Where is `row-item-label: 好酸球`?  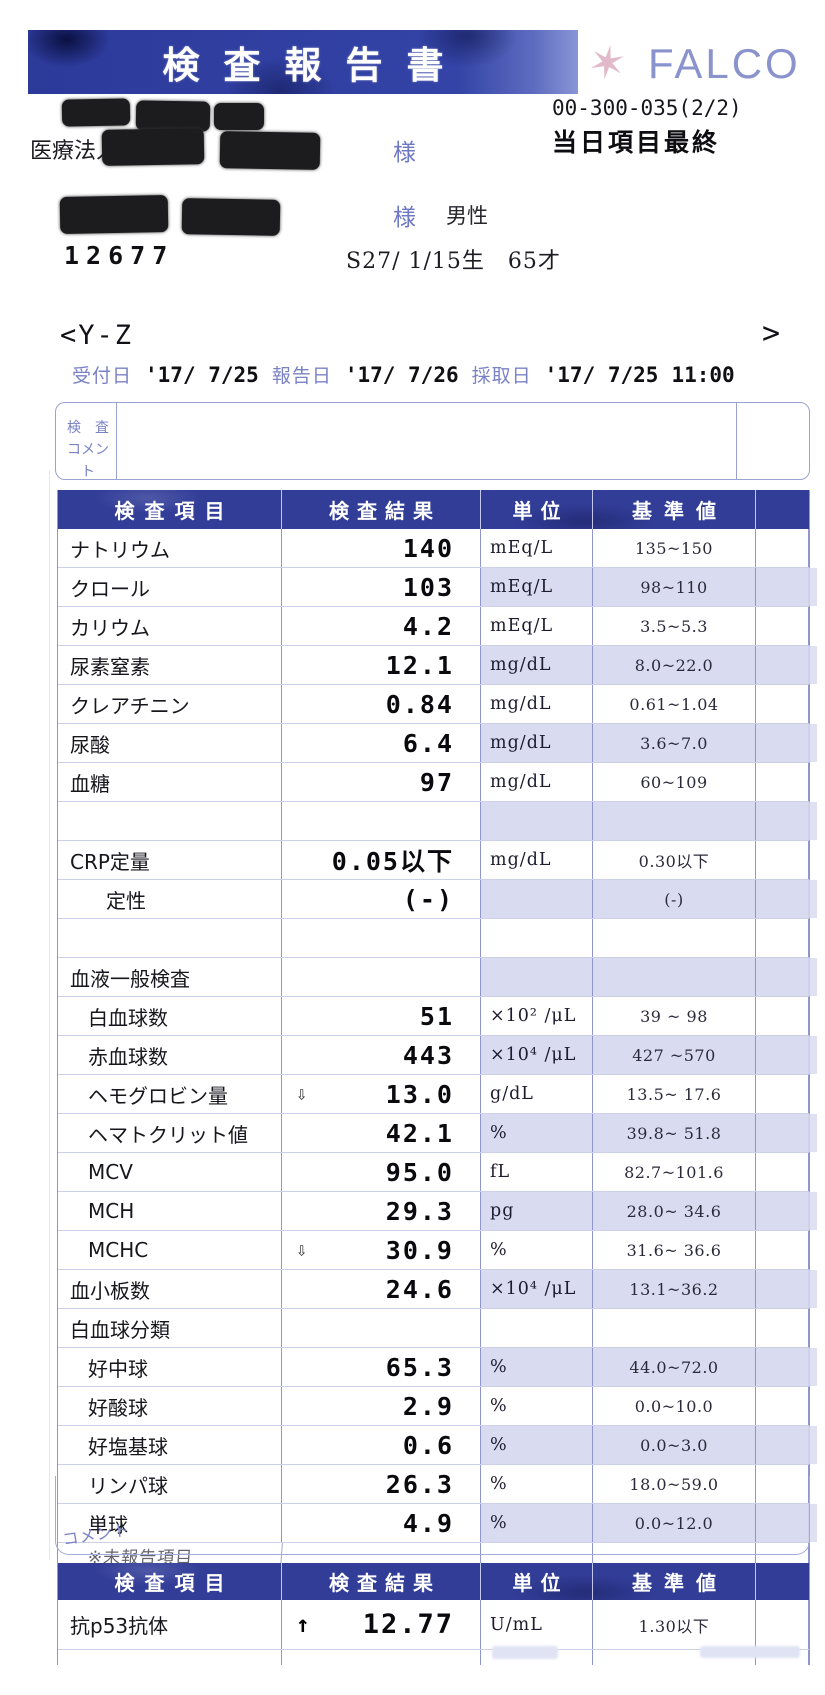
row-item-label: 好酸球 is located at coordinates (170, 1406).